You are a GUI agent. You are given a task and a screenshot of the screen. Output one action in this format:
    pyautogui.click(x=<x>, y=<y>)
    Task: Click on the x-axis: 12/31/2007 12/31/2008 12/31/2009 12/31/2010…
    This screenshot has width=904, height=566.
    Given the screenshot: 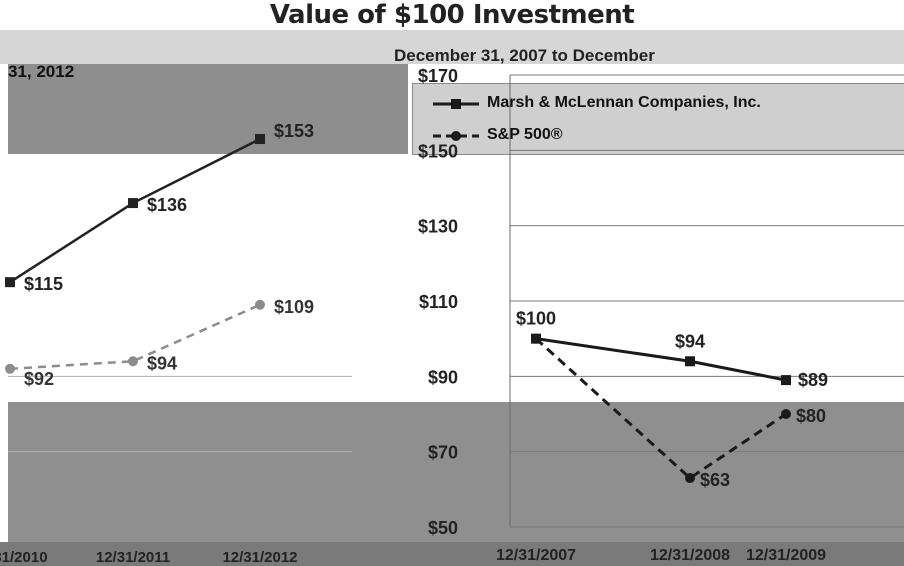 What is the action you would take?
    pyautogui.click(x=413, y=556)
    